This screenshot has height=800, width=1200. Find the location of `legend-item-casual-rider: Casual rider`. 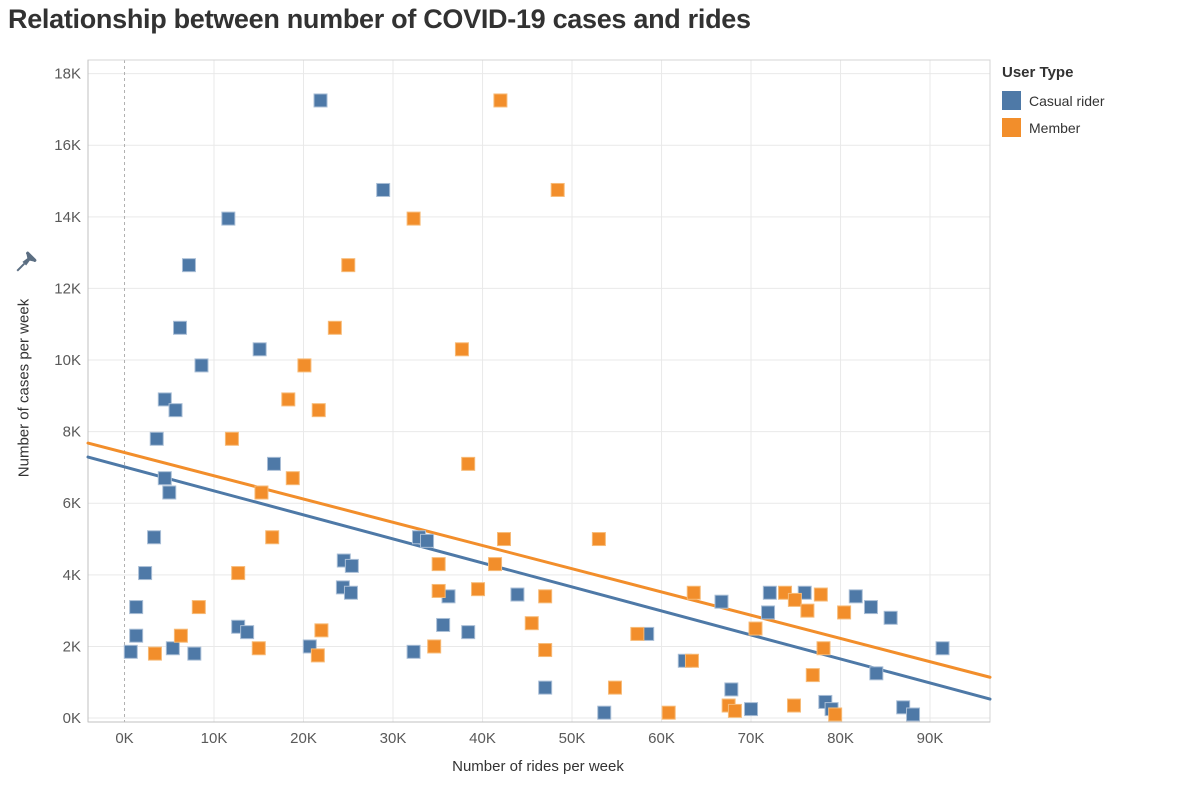

legend-item-casual-rider: Casual rider is located at coordinates (1097, 100).